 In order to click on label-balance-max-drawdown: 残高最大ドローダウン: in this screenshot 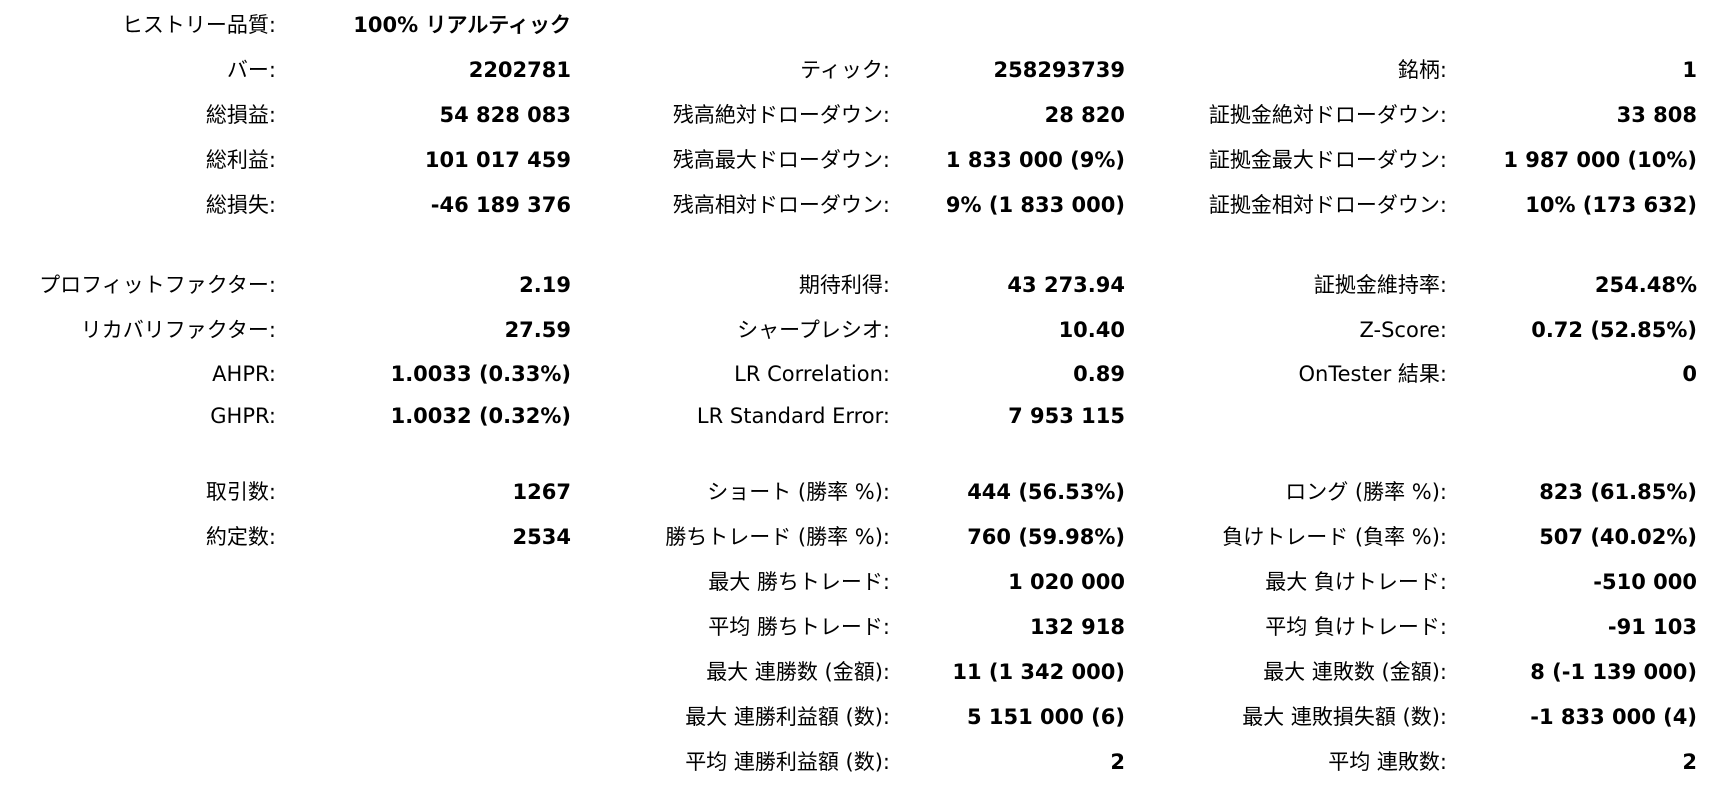, I will do `click(781, 160)`.